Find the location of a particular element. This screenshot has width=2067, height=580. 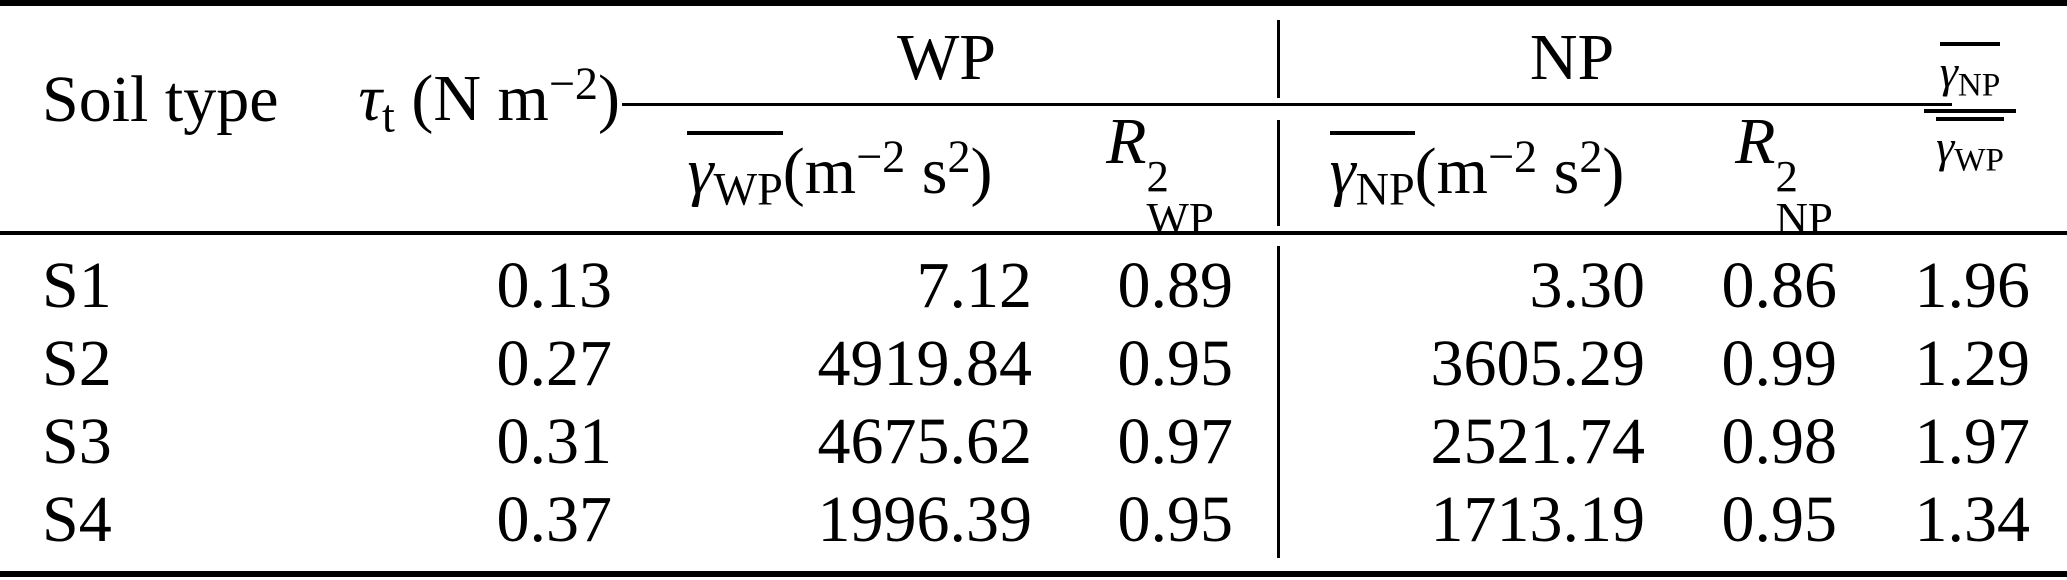

cell-tau: 0.31 is located at coordinates (554, 441).